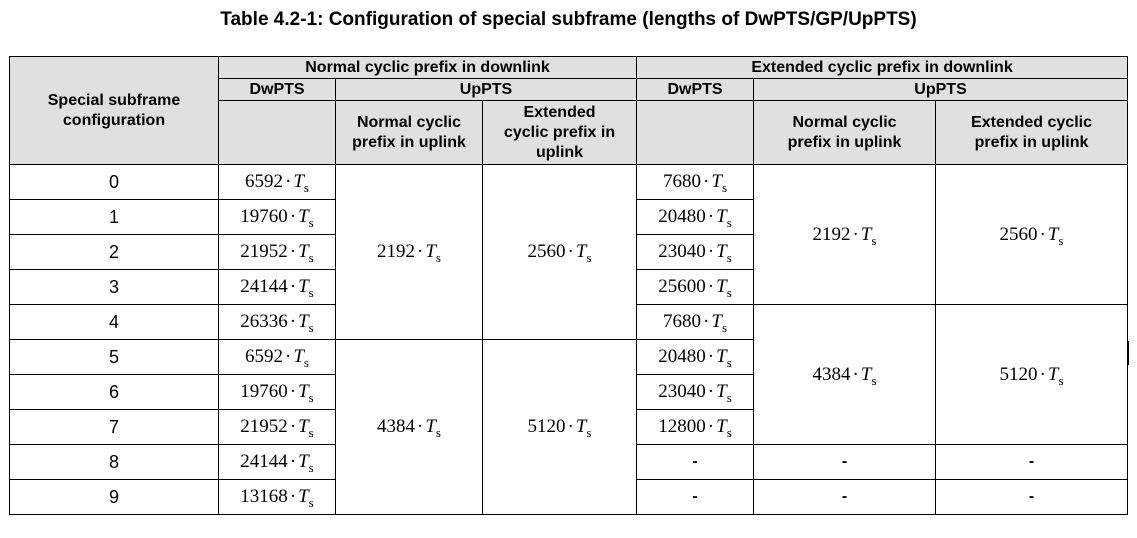 This screenshot has height=538, width=1137. What do you see at coordinates (114, 182) in the screenshot?
I see `config-cell: 0` at bounding box center [114, 182].